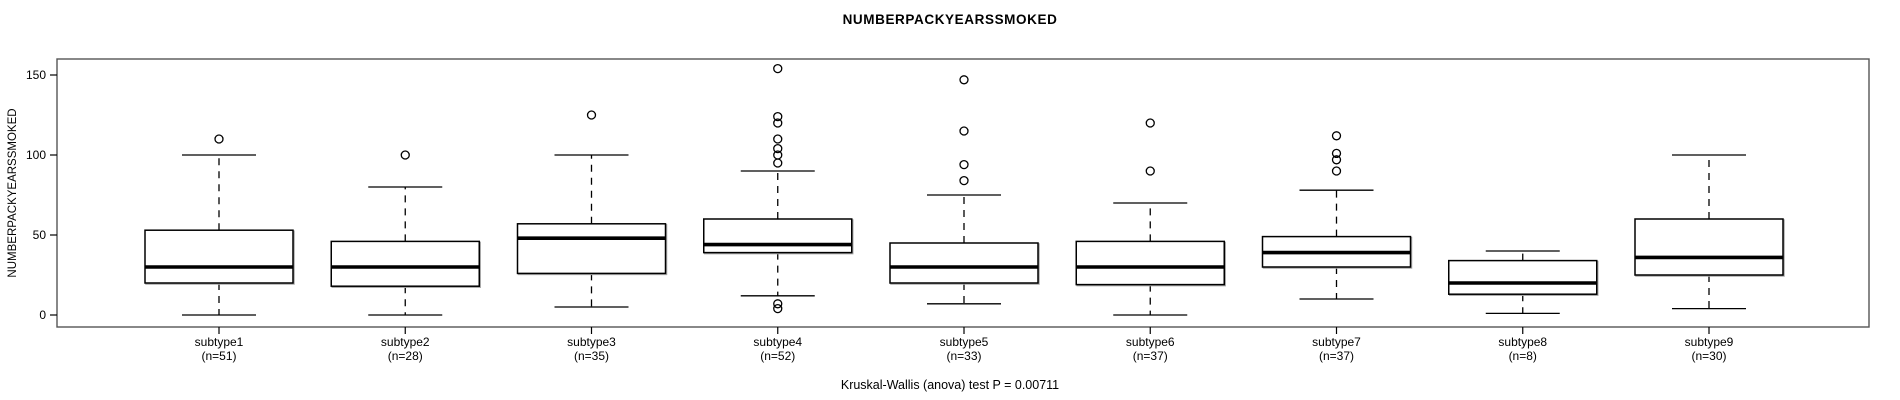  Describe the element at coordinates (1336, 342) in the screenshot. I see `x-axis-label: subtype7` at that location.